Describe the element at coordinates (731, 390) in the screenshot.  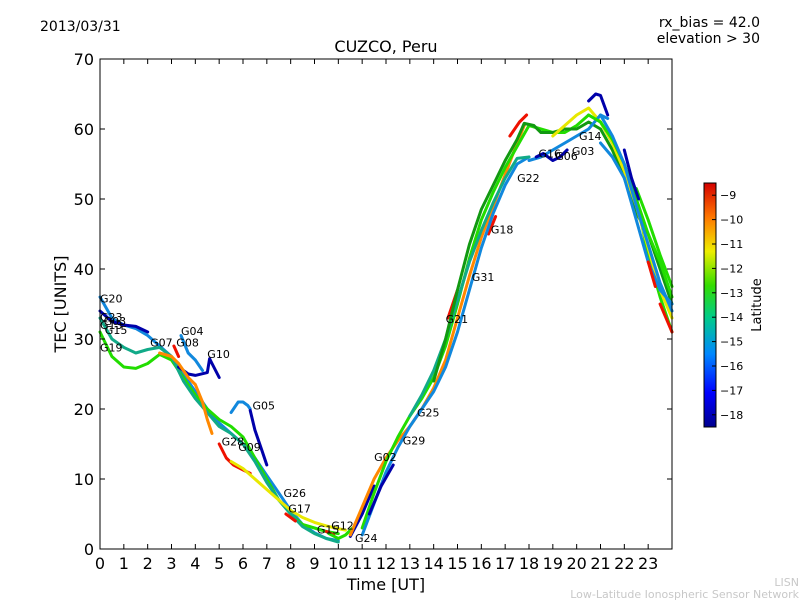
I see `colorbar-tick-label: −17` at that location.